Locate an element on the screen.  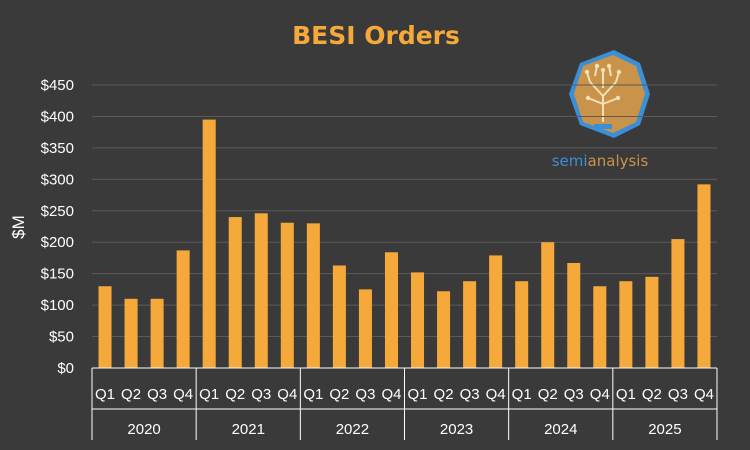
y-tick-label: $200 is located at coordinates (57, 242).